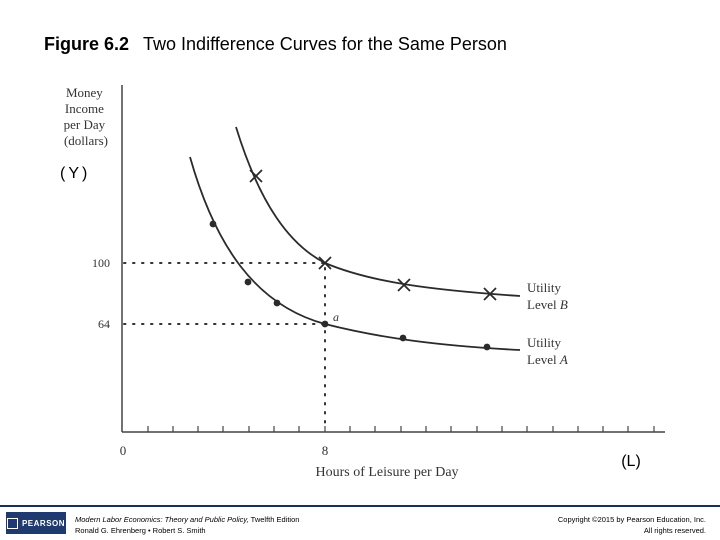 The width and height of the screenshot is (720, 540). Describe the element at coordinates (101, 263) in the screenshot. I see `y-tick-100: 100` at that location.